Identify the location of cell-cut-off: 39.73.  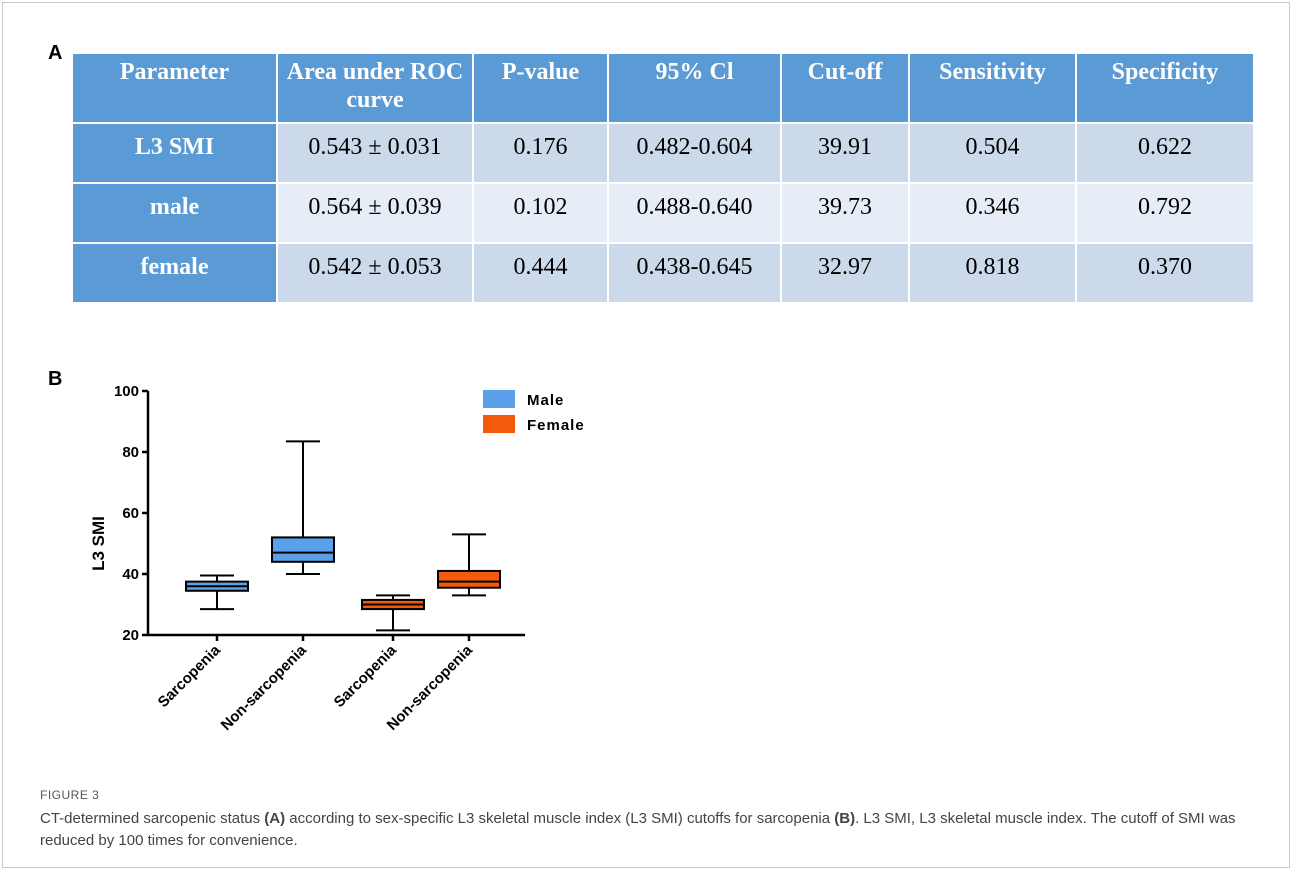
(845, 213).